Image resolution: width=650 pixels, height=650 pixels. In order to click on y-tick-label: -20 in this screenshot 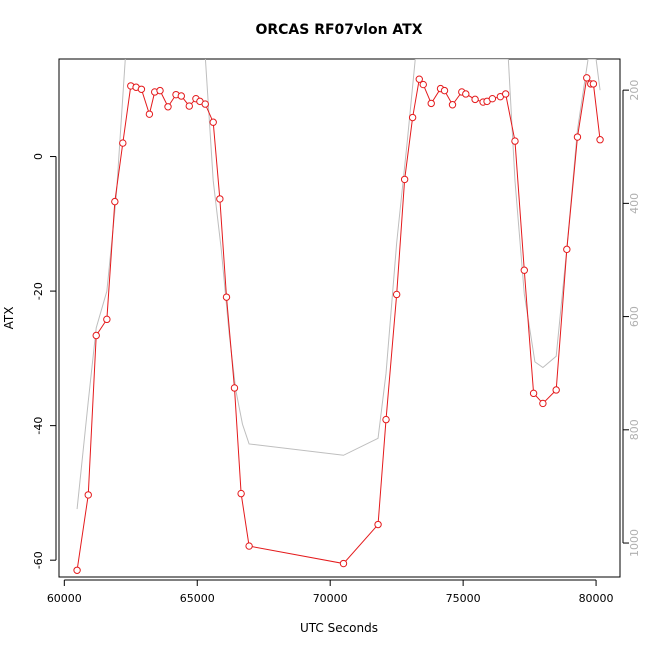, I will do `click(38, 291)`.